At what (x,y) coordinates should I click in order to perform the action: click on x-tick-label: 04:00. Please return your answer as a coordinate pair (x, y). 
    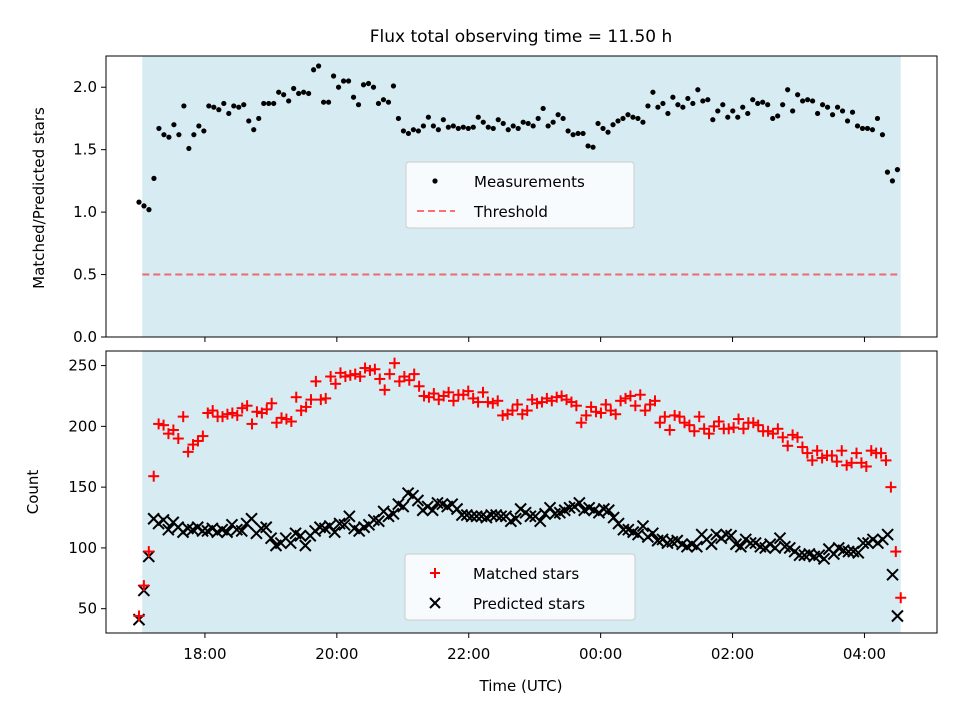
    Looking at the image, I should click on (864, 654).